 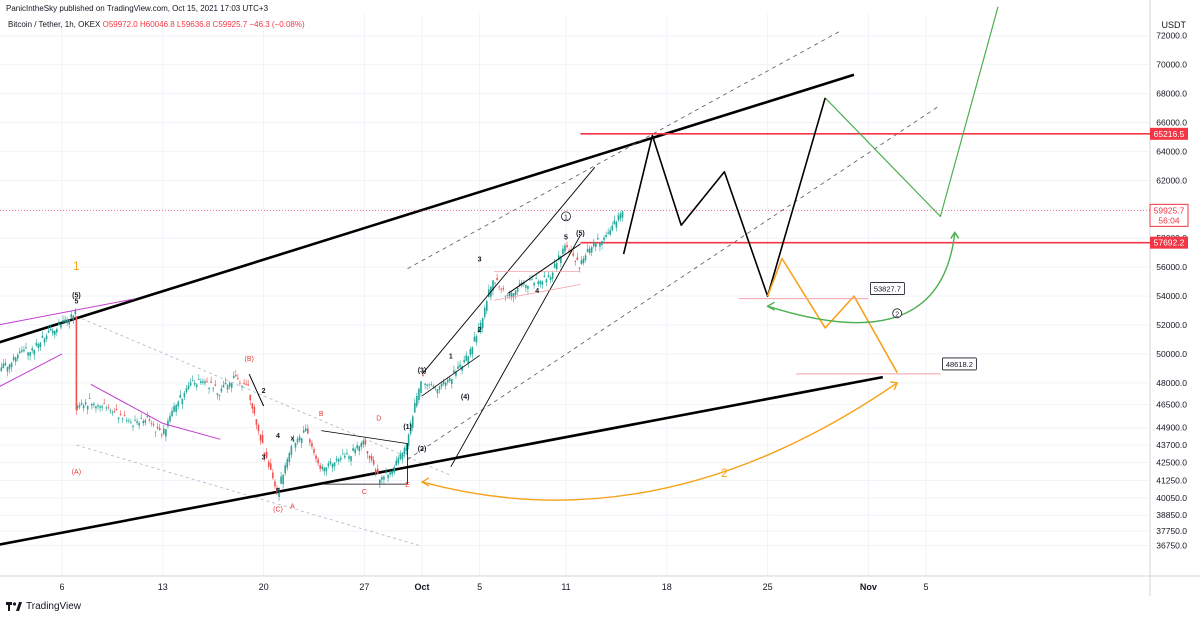 What do you see at coordinates (771, 306) in the screenshot?
I see `green-arrowhead-left` at bounding box center [771, 306].